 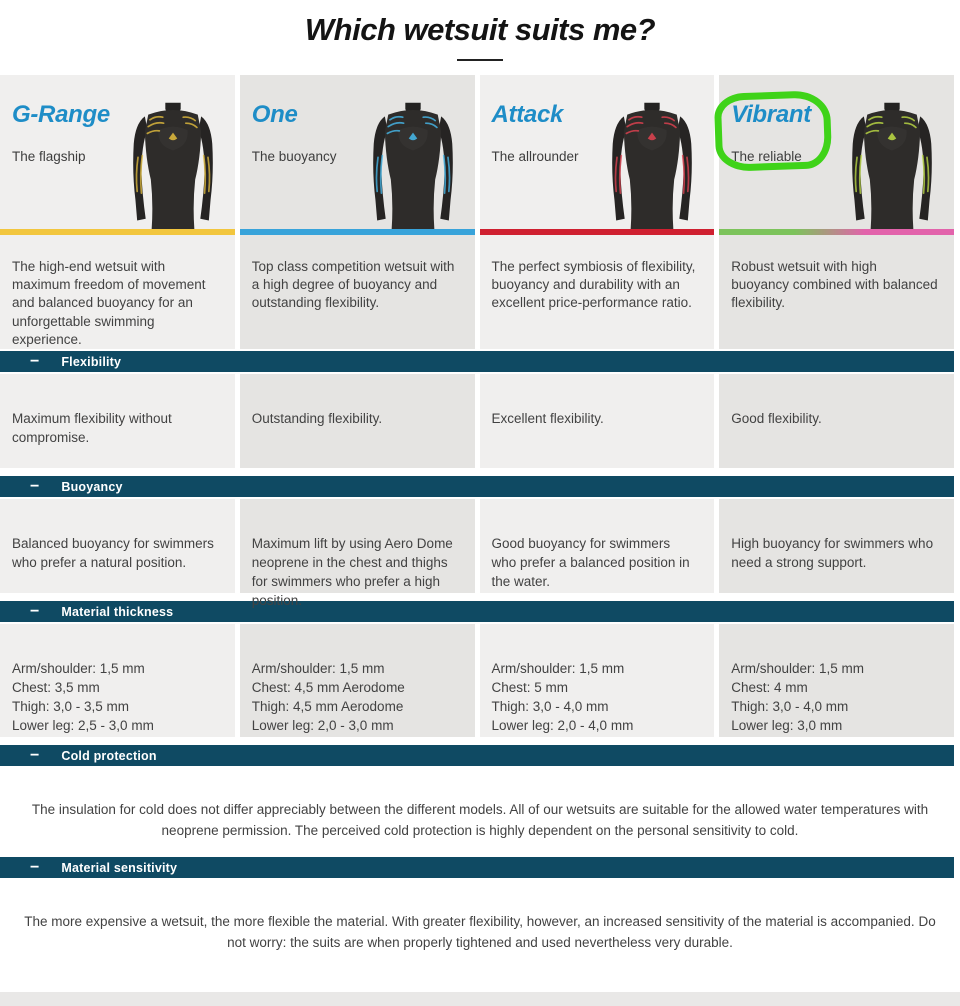 What do you see at coordinates (71, 706) in the screenshot?
I see `thickness-line: Thigh: 3,0 - 3,5 mm` at bounding box center [71, 706].